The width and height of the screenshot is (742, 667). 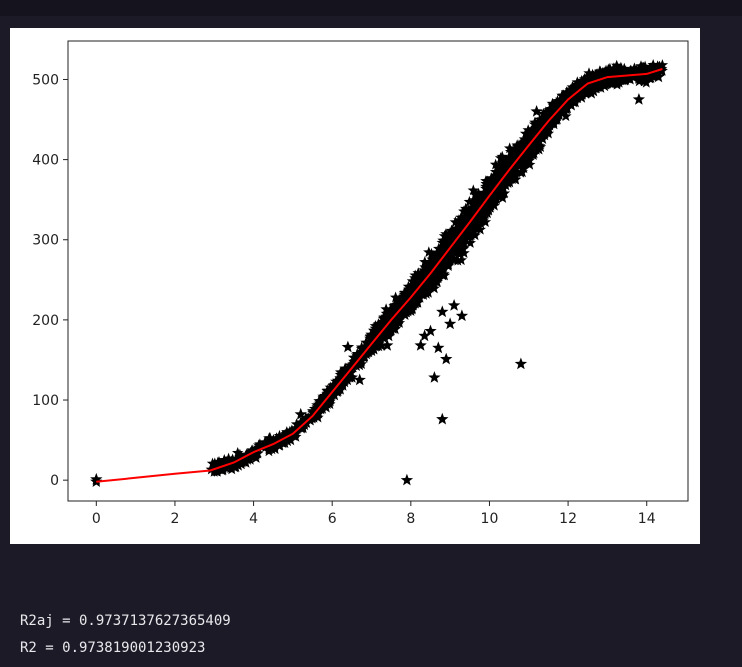 What do you see at coordinates (647, 519) in the screenshot?
I see `x-tick-label: 14` at bounding box center [647, 519].